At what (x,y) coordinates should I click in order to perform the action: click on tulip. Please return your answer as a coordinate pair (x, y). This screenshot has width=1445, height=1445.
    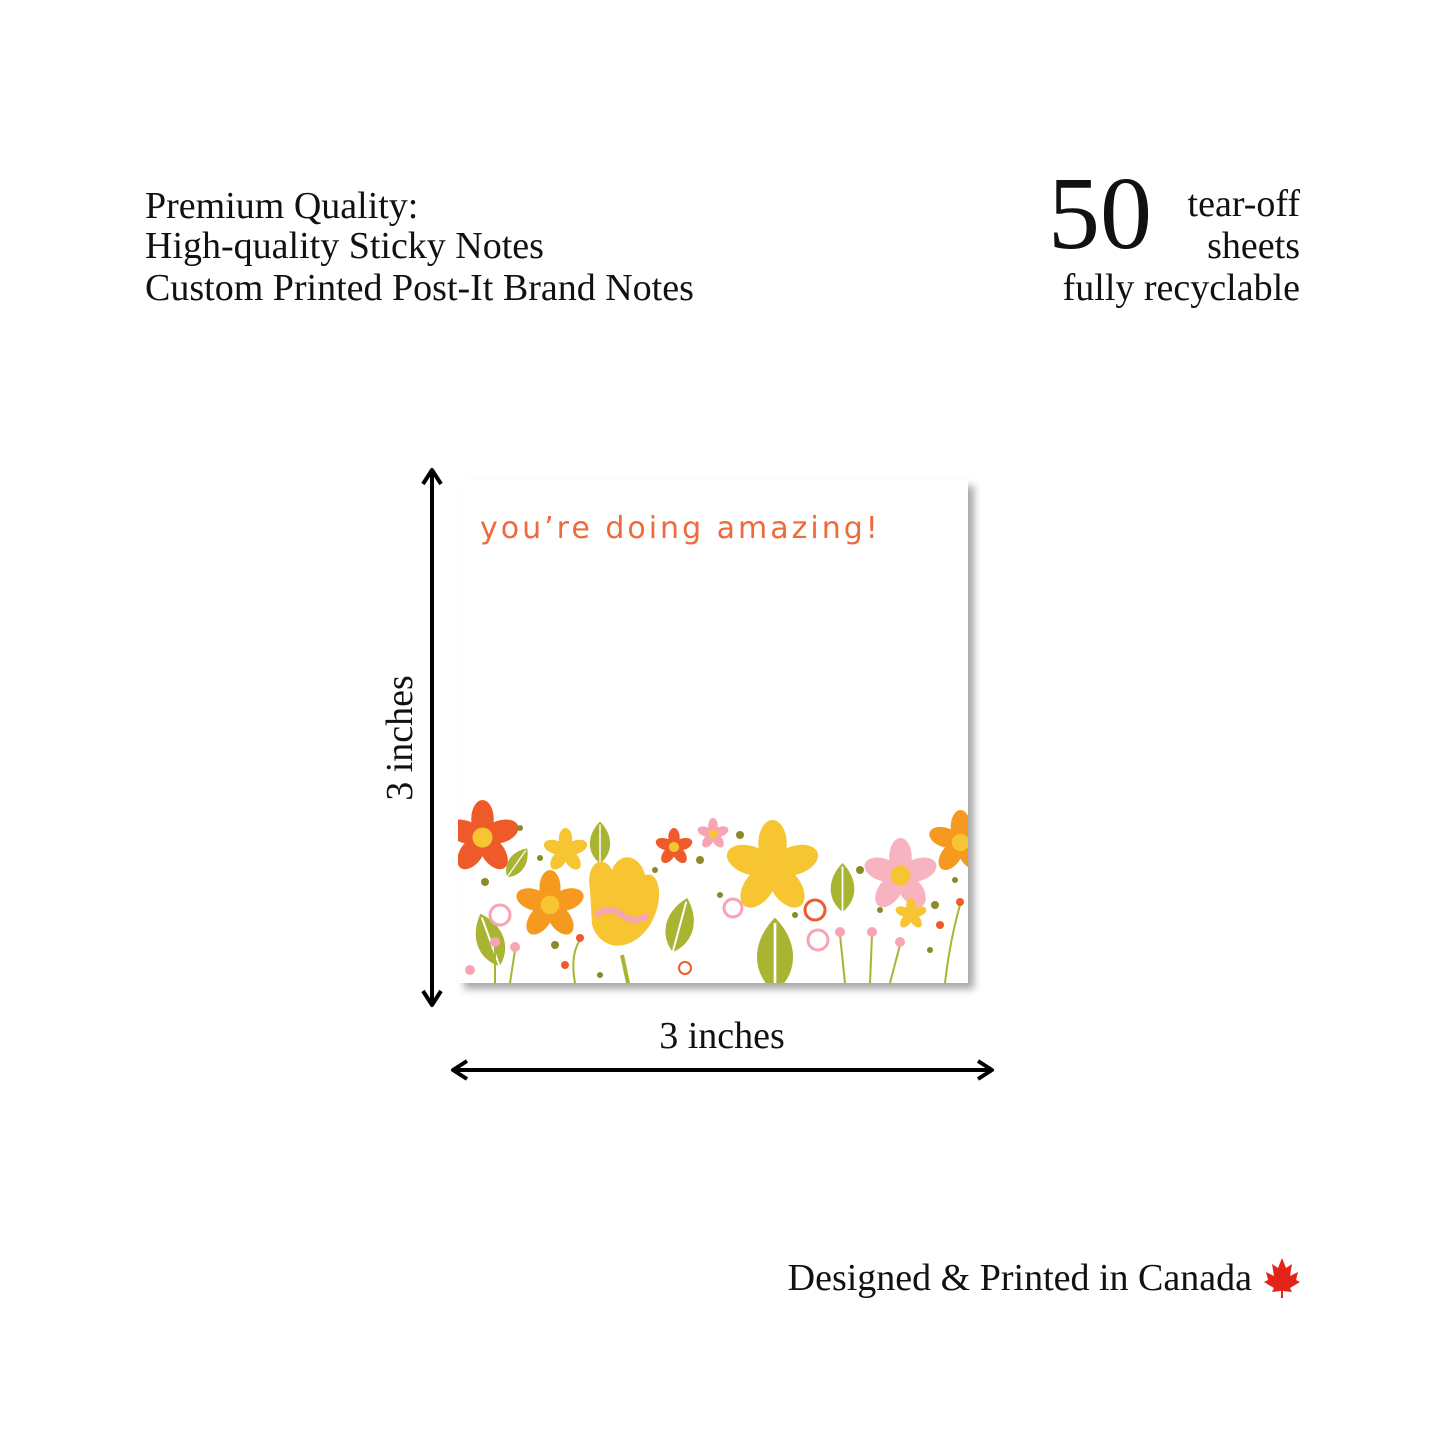
    Looking at the image, I should click on (624, 901).